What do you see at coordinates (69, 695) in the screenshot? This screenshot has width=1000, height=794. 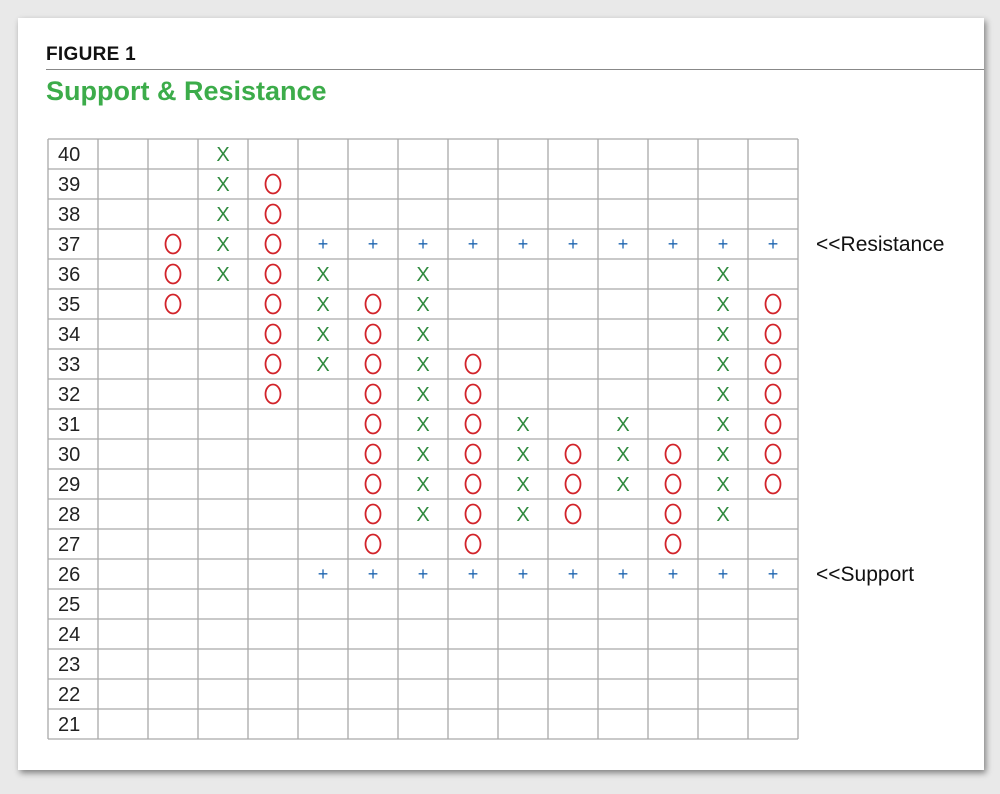 I see `price-label: 22` at bounding box center [69, 695].